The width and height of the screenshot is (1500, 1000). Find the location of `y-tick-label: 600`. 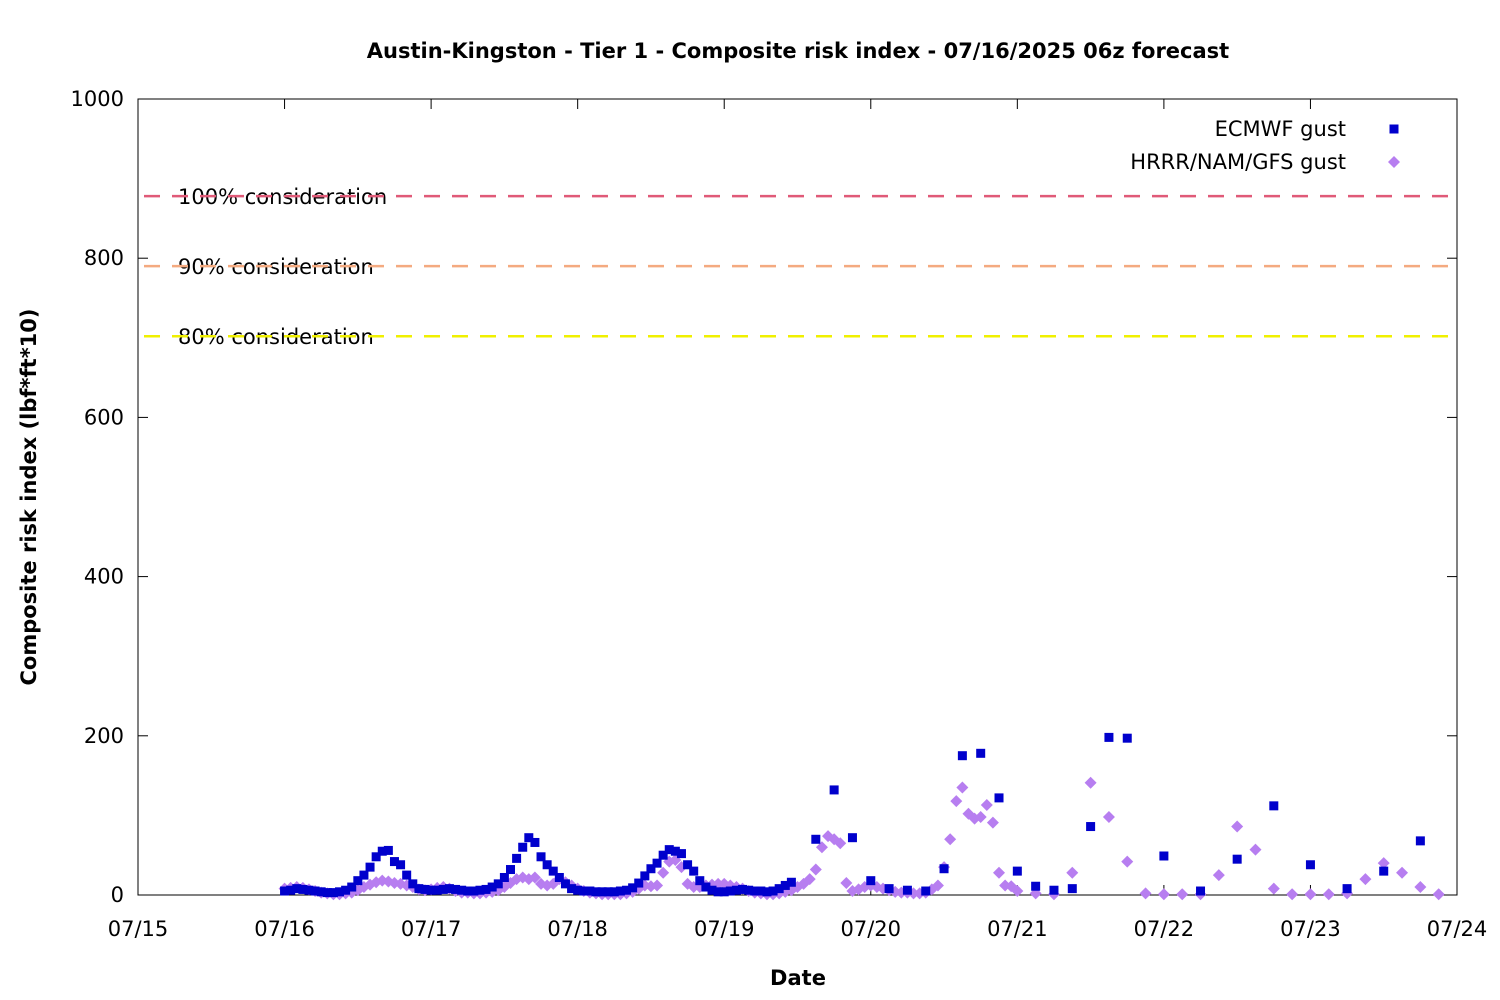

y-tick-label: 600 is located at coordinates (104, 417).